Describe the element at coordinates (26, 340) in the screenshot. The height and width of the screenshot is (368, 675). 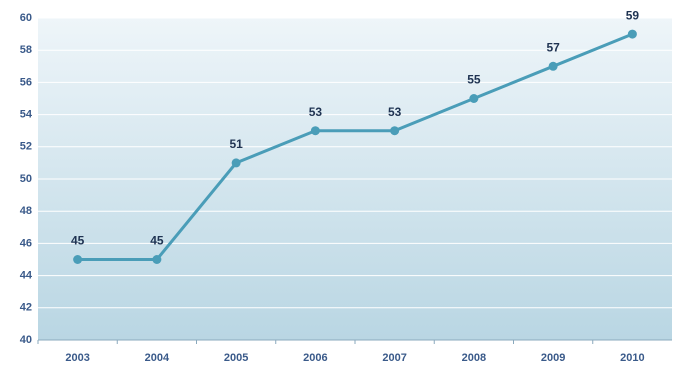
I see `y-tick-label: 40` at that location.